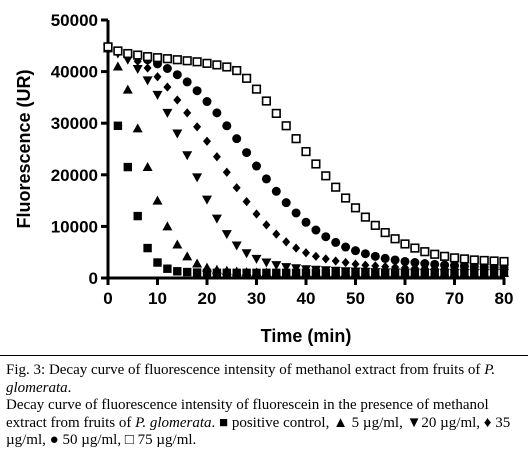 The height and width of the screenshot is (473, 528). Describe the element at coordinates (207, 298) in the screenshot. I see `x-tick-label: 20` at that location.